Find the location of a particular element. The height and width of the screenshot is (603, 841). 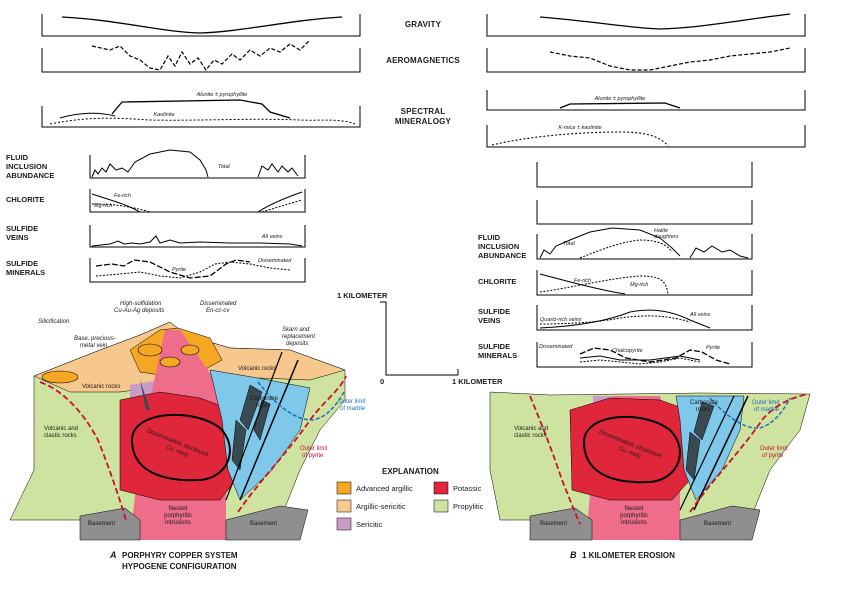

a-basement-right is located at coordinates (267, 523).